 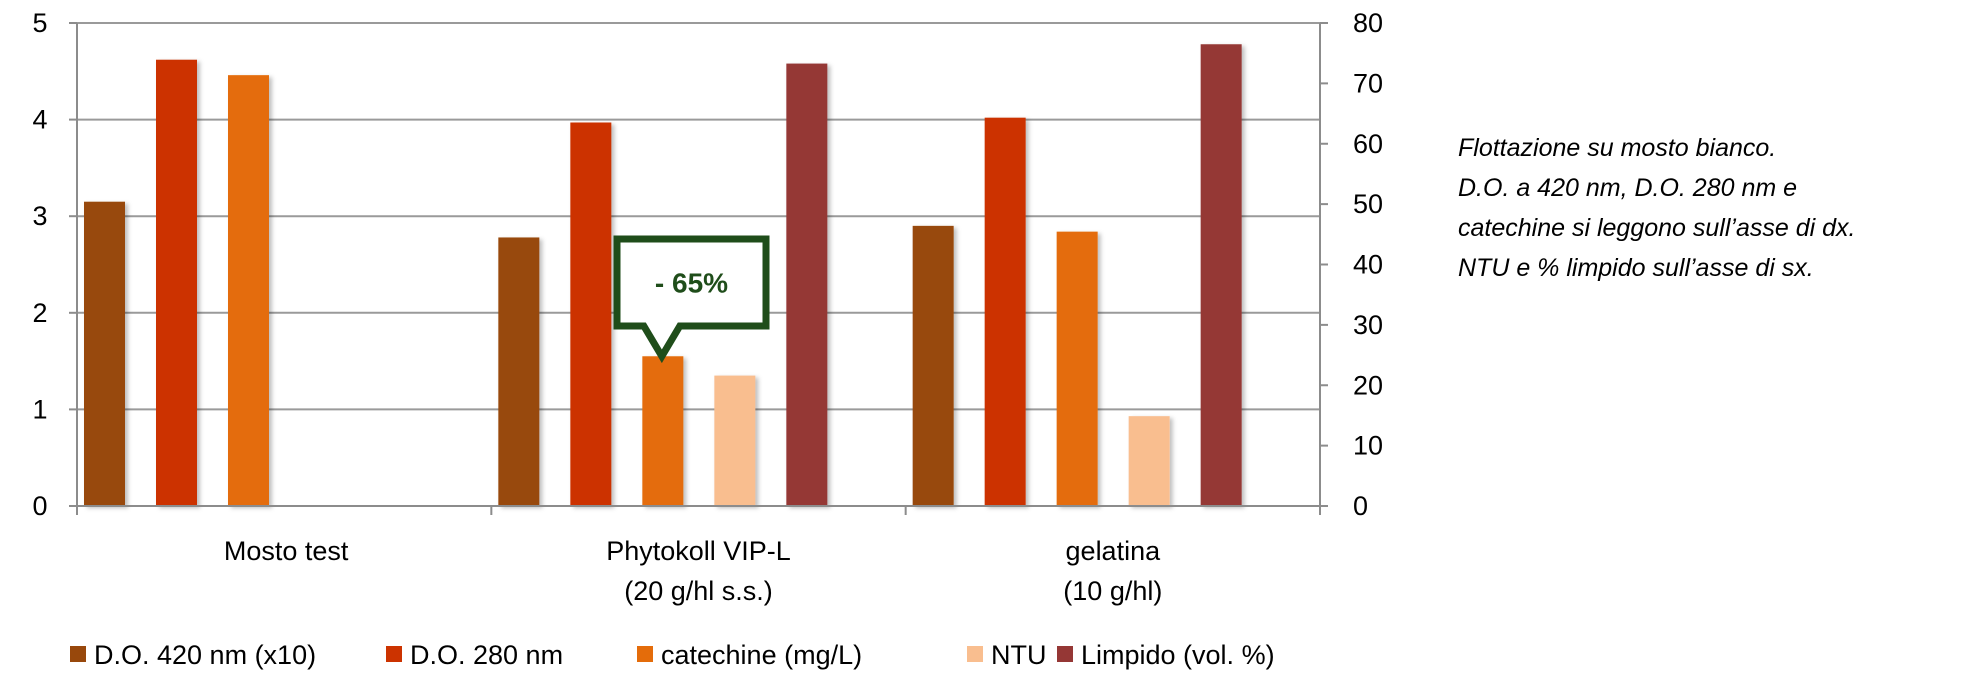 I want to click on category-label: (20 g/hl s.s.), so click(x=698, y=591).